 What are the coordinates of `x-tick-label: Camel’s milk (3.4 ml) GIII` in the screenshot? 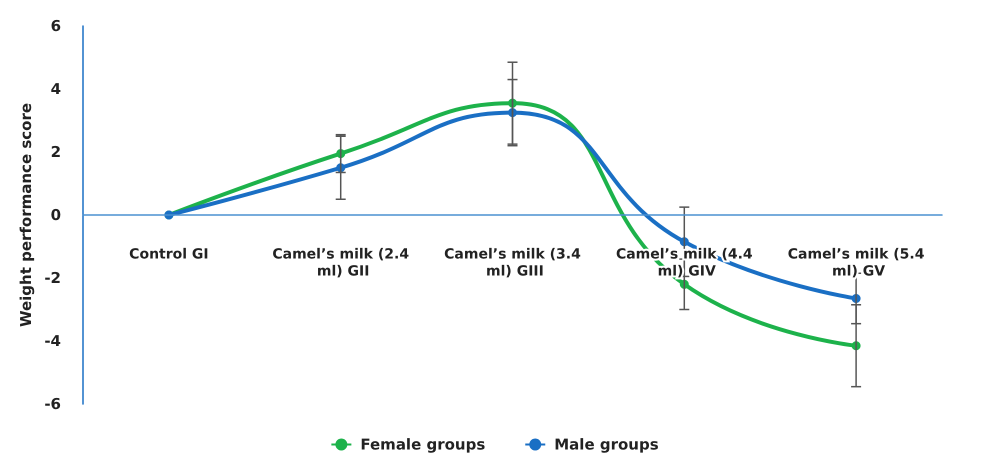 It's located at (513, 263).